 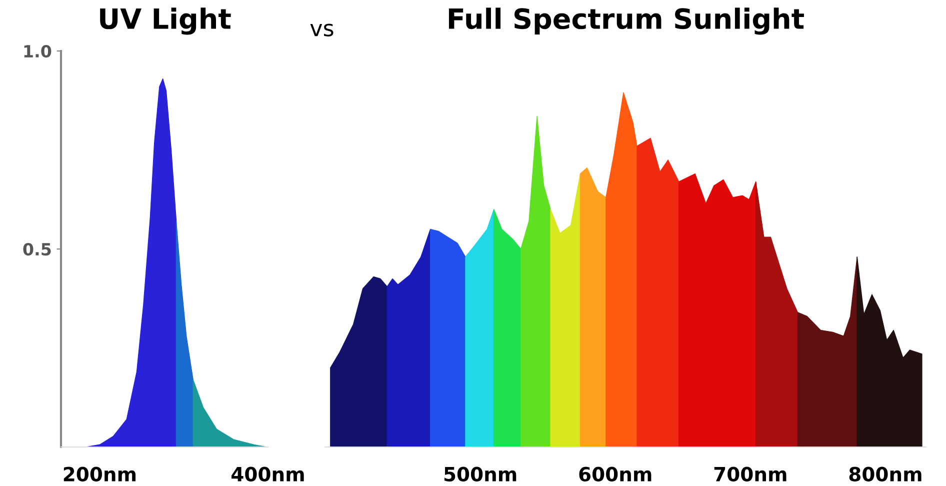 I want to click on y-tick-label: 1.0, so click(x=38, y=51).